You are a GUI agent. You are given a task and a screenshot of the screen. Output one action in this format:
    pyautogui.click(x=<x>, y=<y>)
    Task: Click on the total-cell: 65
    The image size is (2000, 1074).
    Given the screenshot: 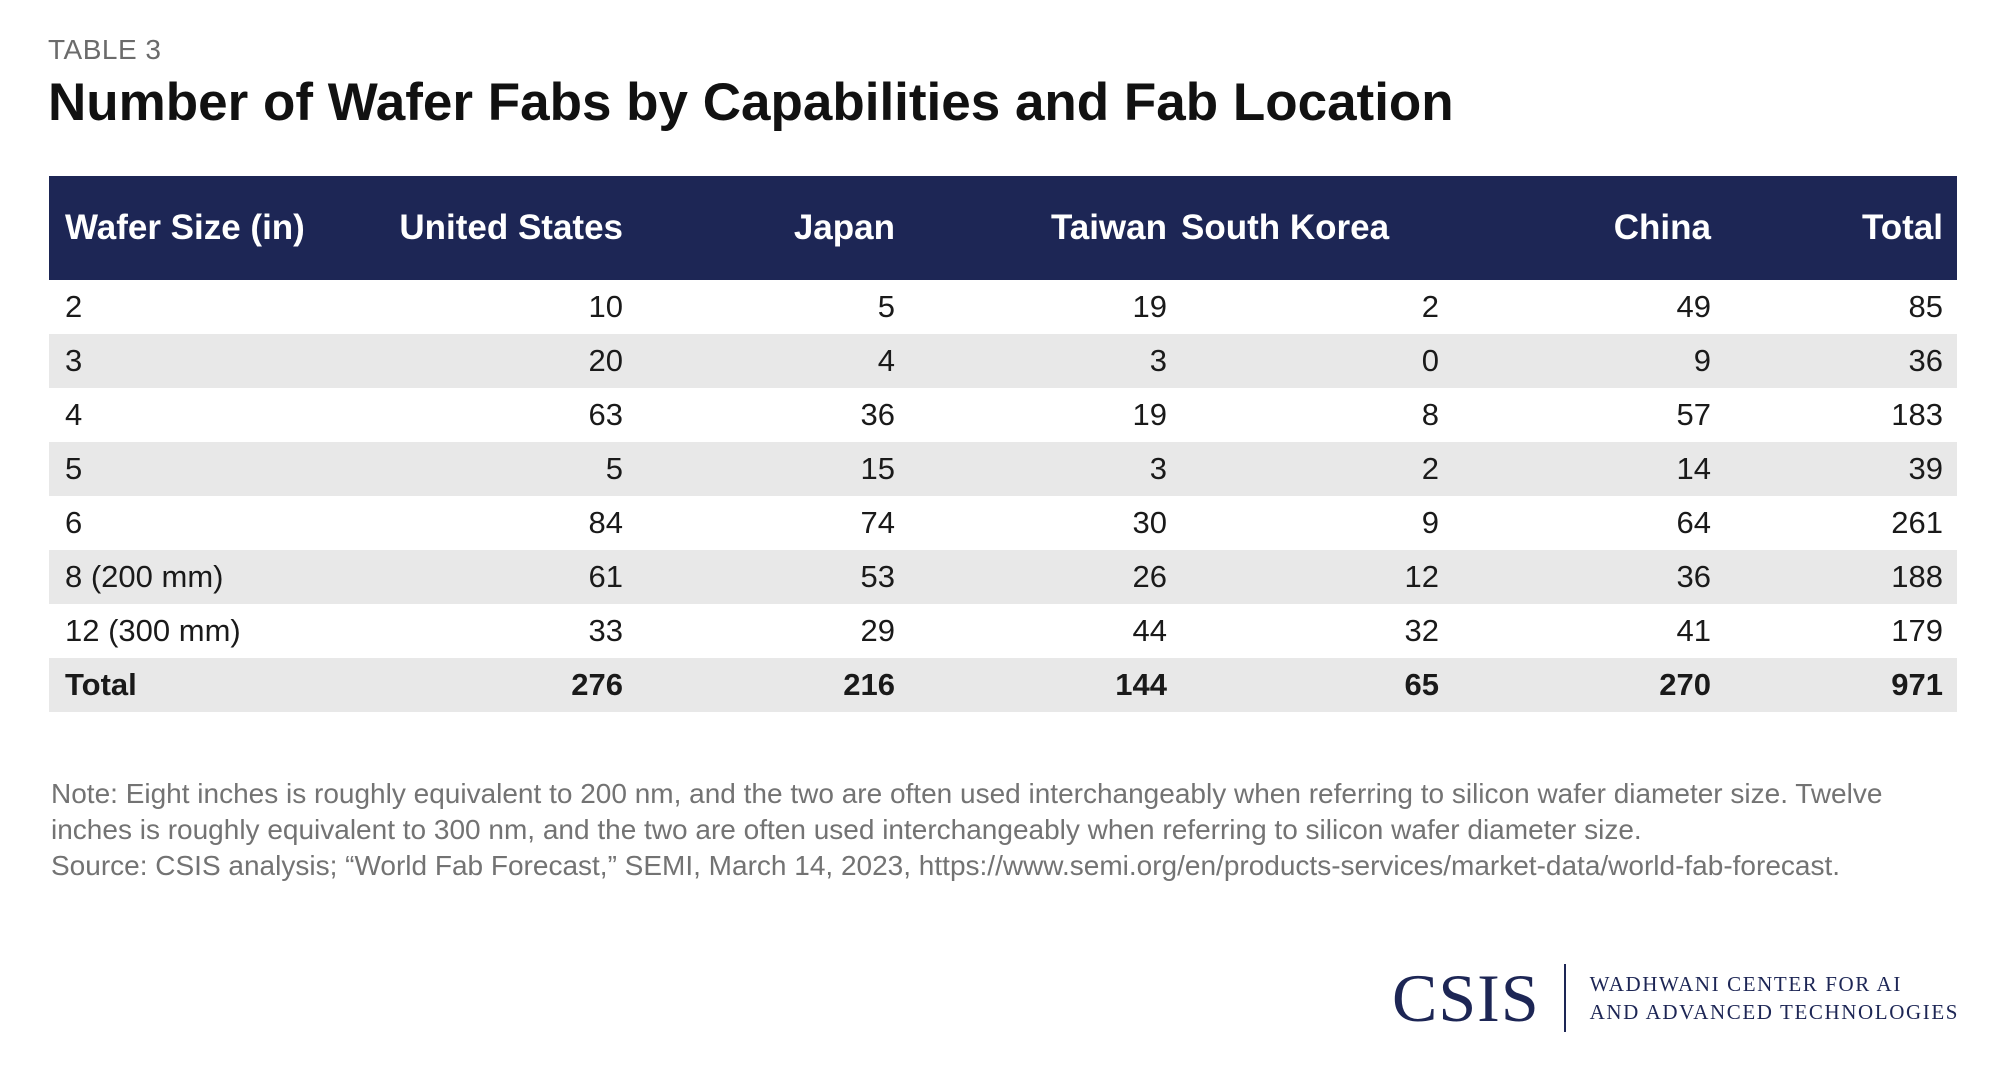 What is the action you would take?
    pyautogui.click(x=1421, y=684)
    